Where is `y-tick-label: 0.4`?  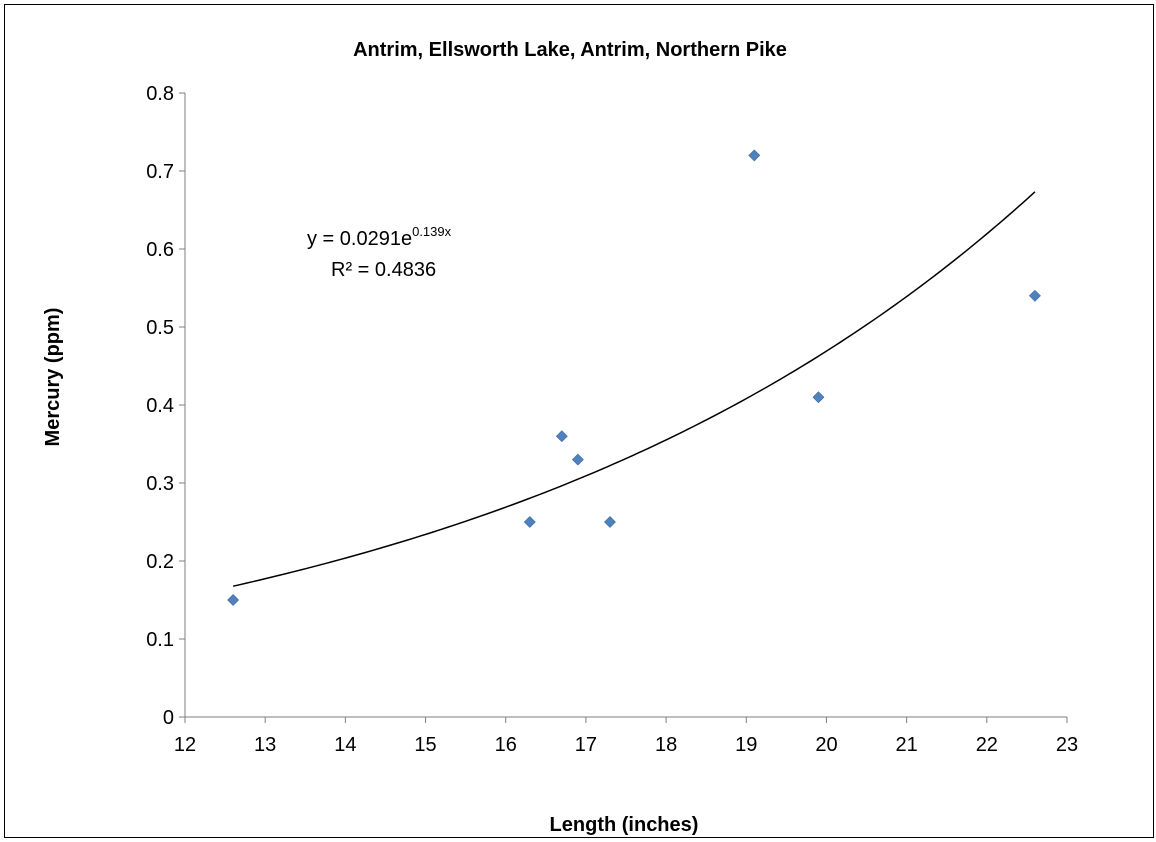
y-tick-label: 0.4 is located at coordinates (160, 406).